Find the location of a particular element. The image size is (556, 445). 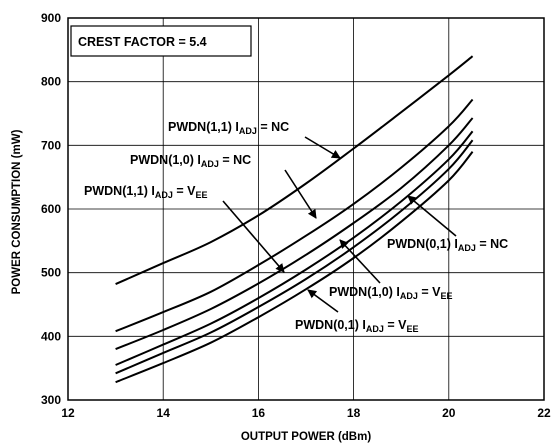

y-tick-label: 700 is located at coordinates (51, 145).